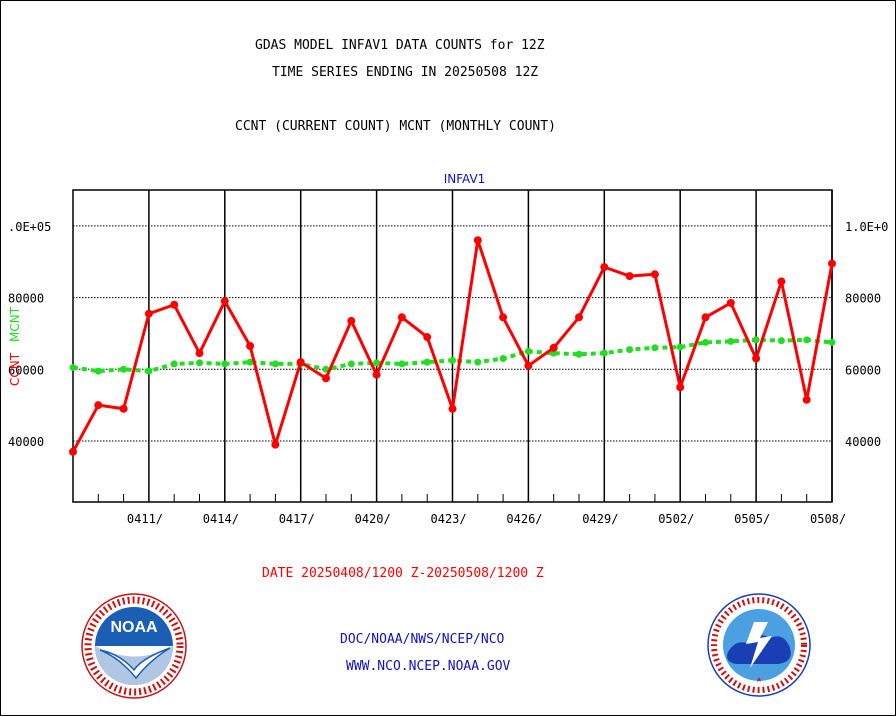  What do you see at coordinates (26, 299) in the screenshot?
I see `y-tick-label-left: 80000` at bounding box center [26, 299].